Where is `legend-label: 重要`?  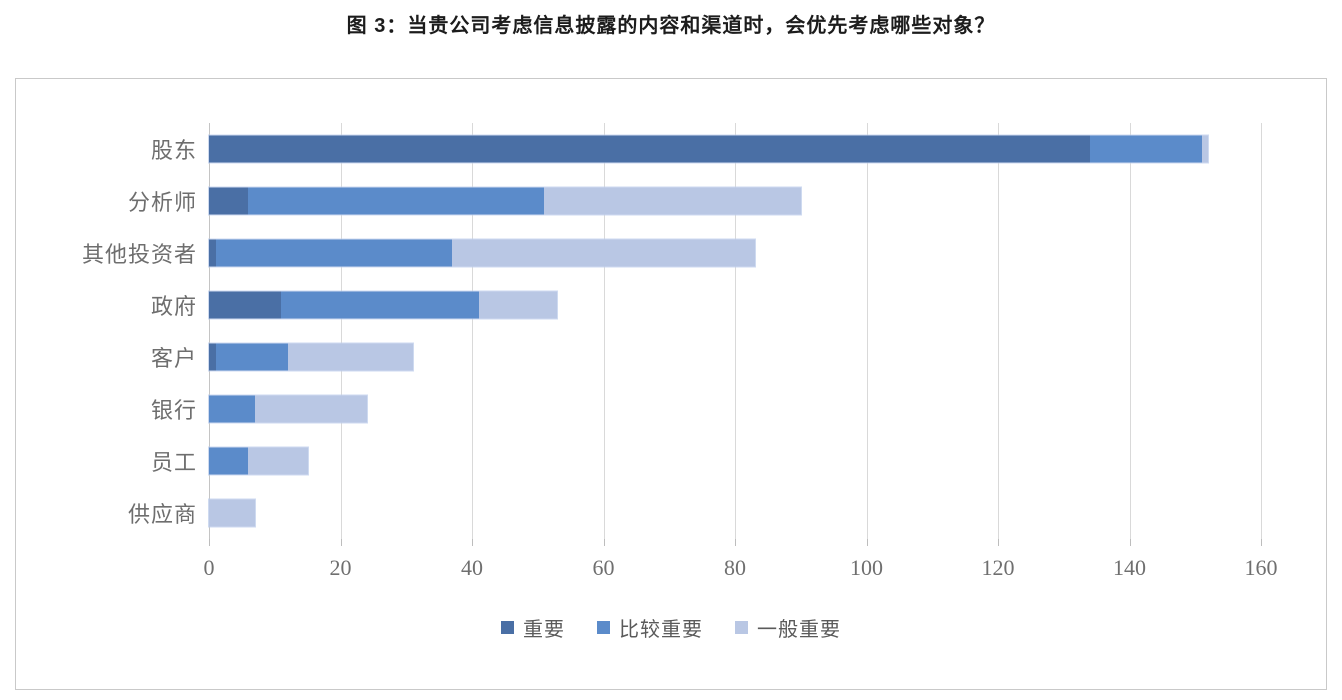
legend-label: 重要 is located at coordinates (544, 630).